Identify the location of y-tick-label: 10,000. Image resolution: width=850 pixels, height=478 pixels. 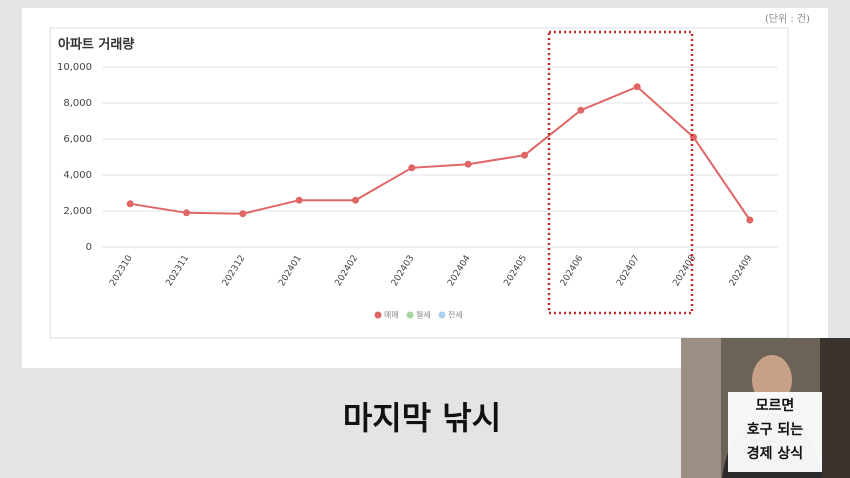
(74, 67).